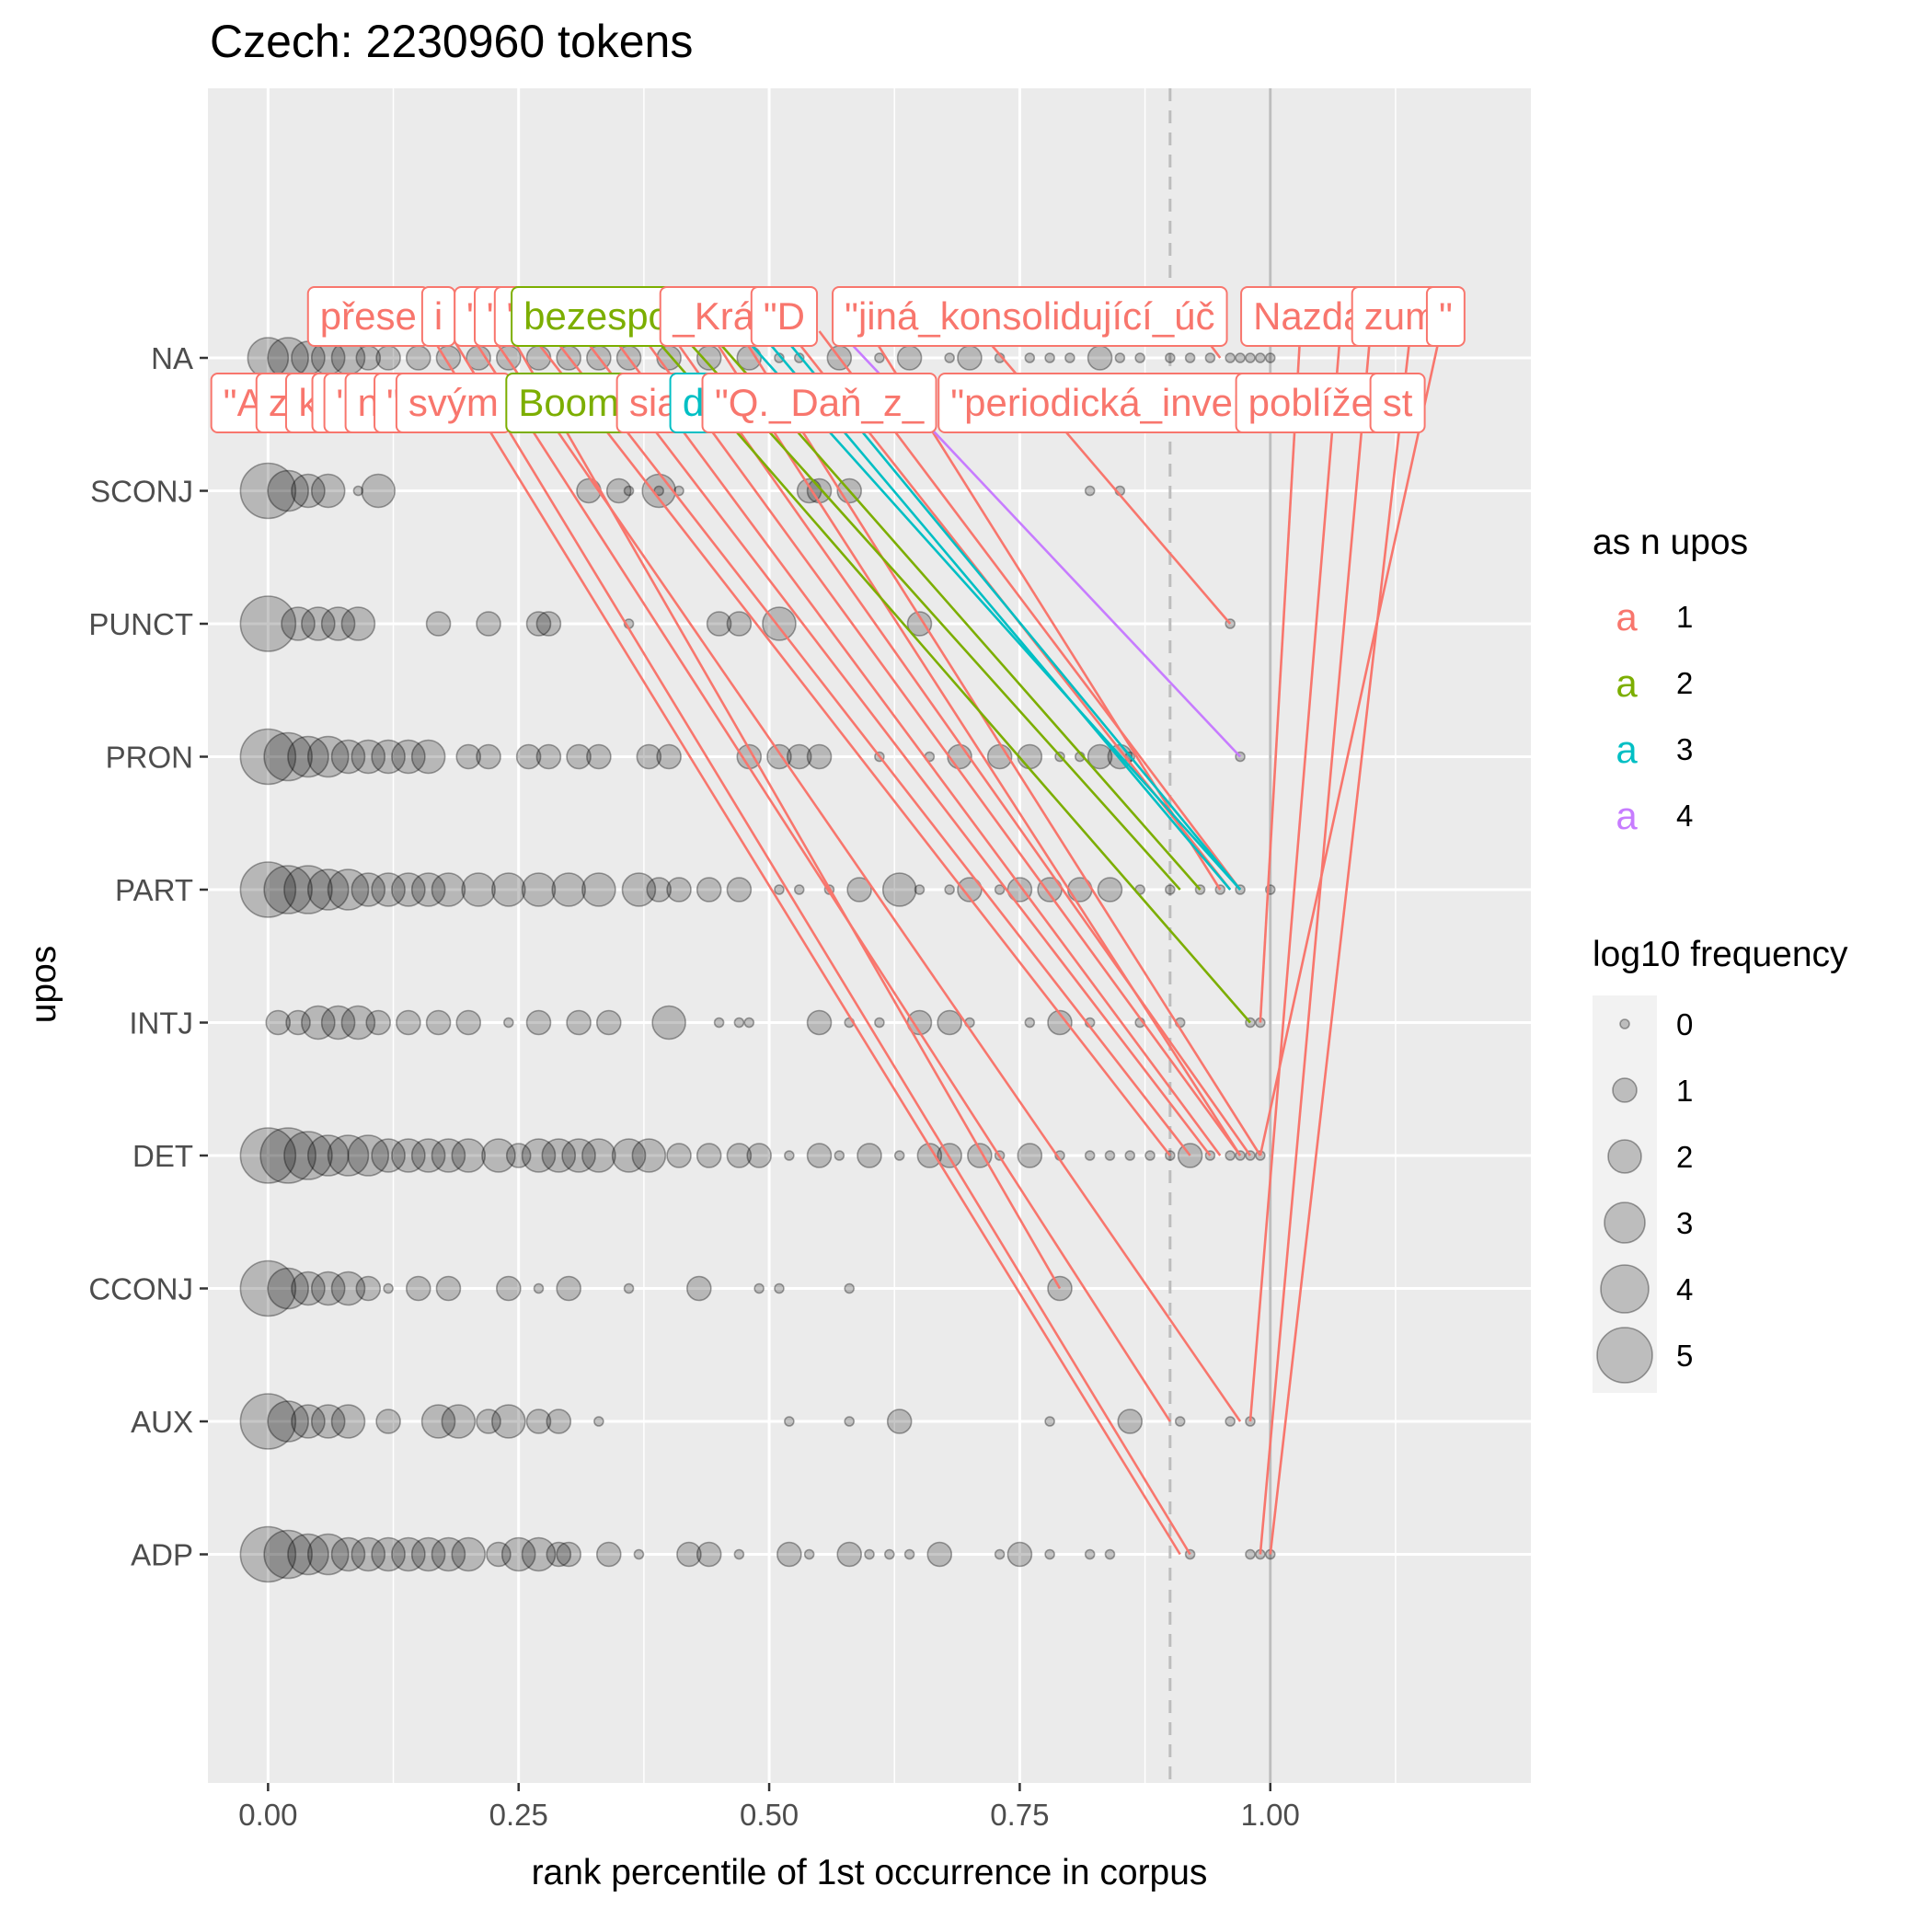 This screenshot has width=1932, height=1932. Describe the element at coordinates (1684, 1091) in the screenshot. I see `size-legend-label: 1` at that location.